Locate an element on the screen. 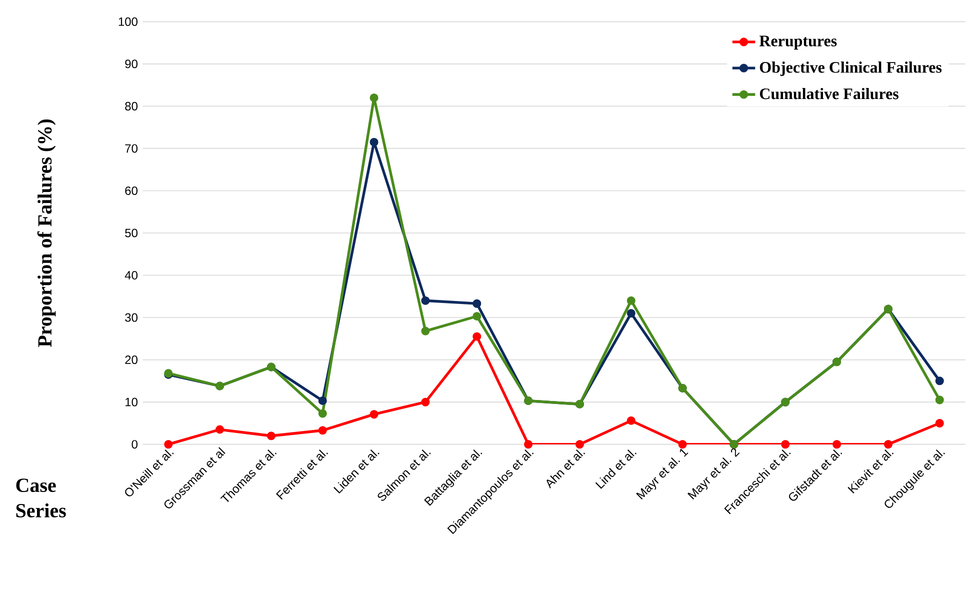  legend-label: Objective Clinical Failures is located at coordinates (851, 69).